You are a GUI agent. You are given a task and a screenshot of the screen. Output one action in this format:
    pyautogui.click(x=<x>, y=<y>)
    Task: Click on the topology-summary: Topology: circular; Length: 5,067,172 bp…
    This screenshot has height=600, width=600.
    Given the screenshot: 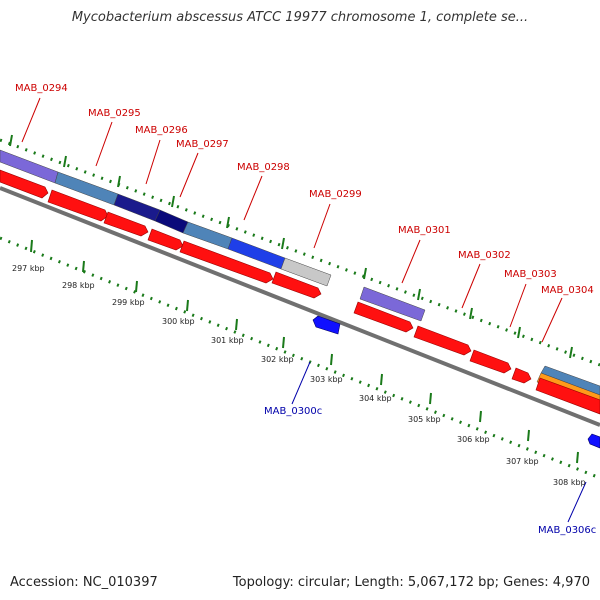 What is the action you would take?
    pyautogui.click(x=411, y=582)
    